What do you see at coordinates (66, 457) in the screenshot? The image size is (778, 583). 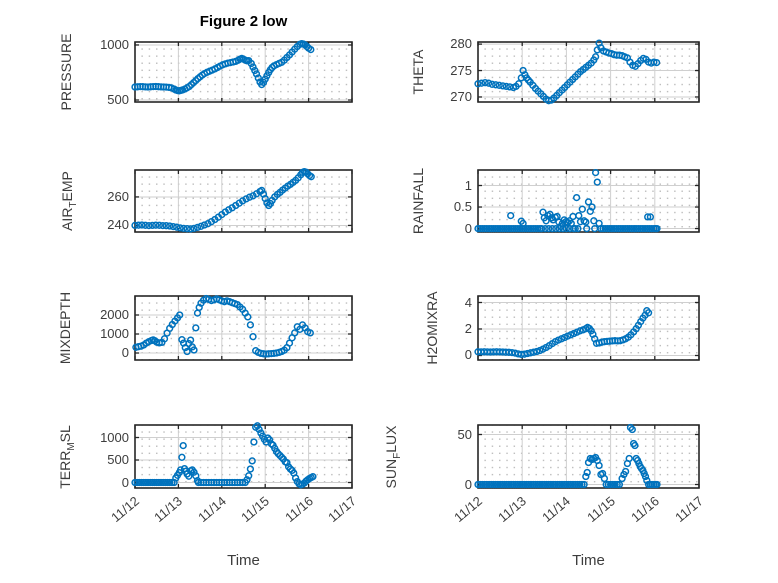 I see `y-axis-label-terr_msl: TERRMSL` at bounding box center [66, 457].